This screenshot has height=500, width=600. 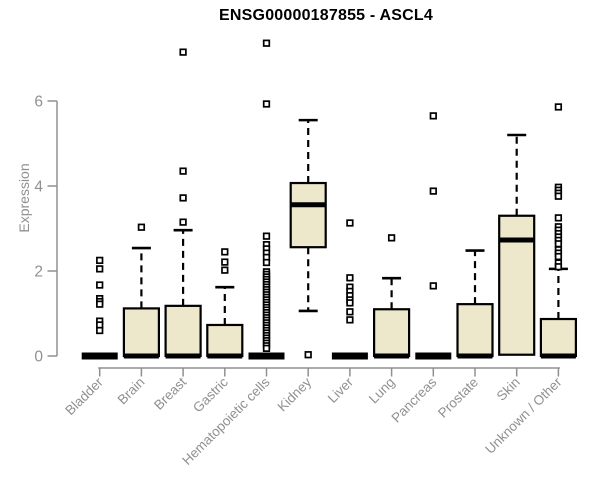 What do you see at coordinates (38, 187) in the screenshot?
I see `y-axis-tick-label: 4` at bounding box center [38, 187].